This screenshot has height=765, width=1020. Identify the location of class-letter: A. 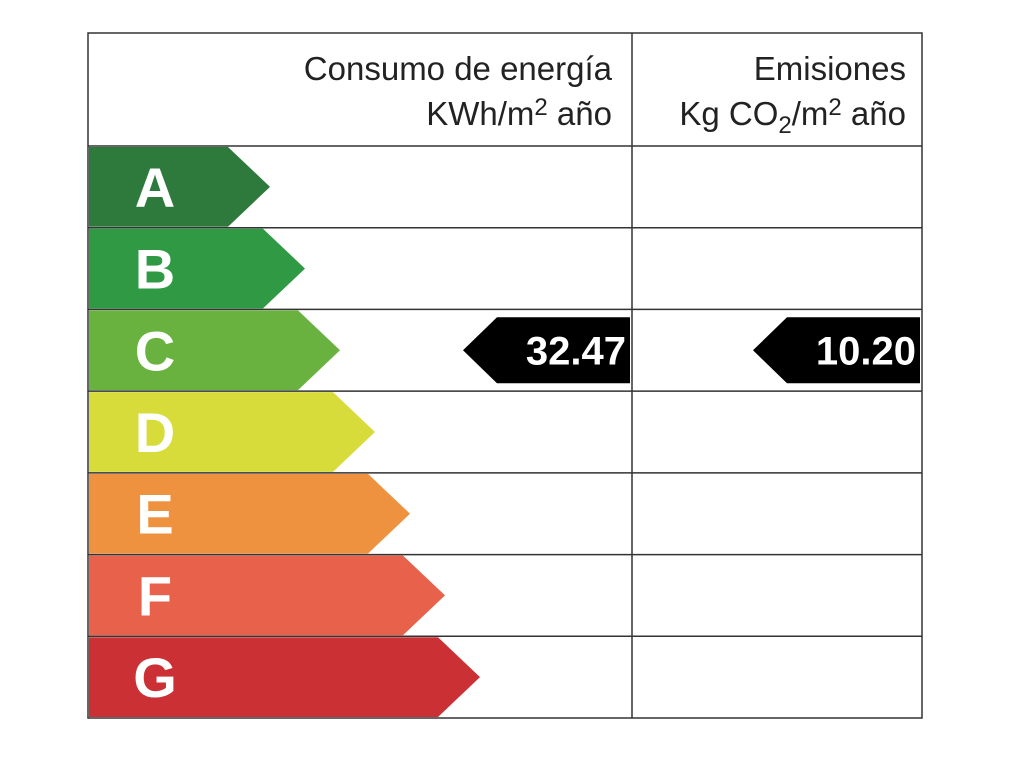
(155, 187).